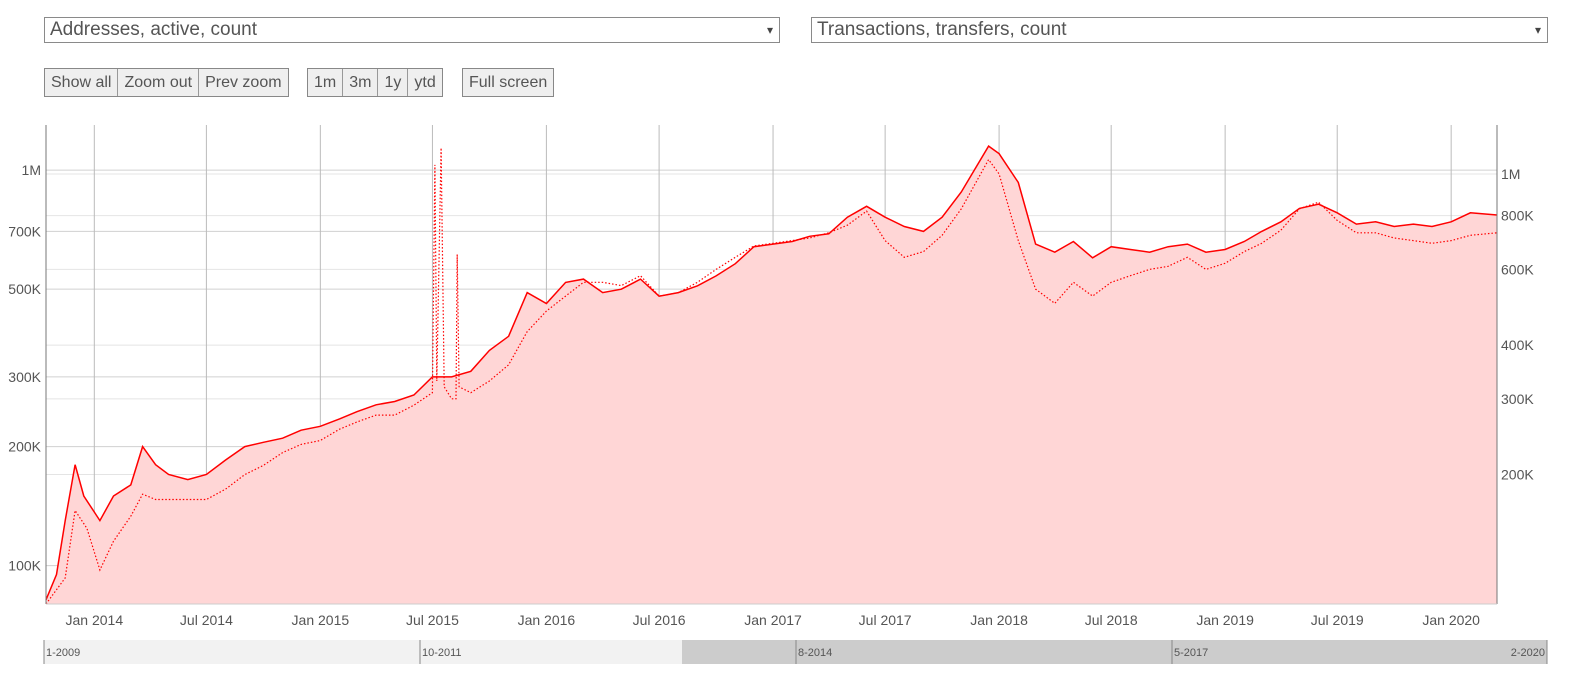  I want to click on range-1m-button: 1m, so click(326, 82).